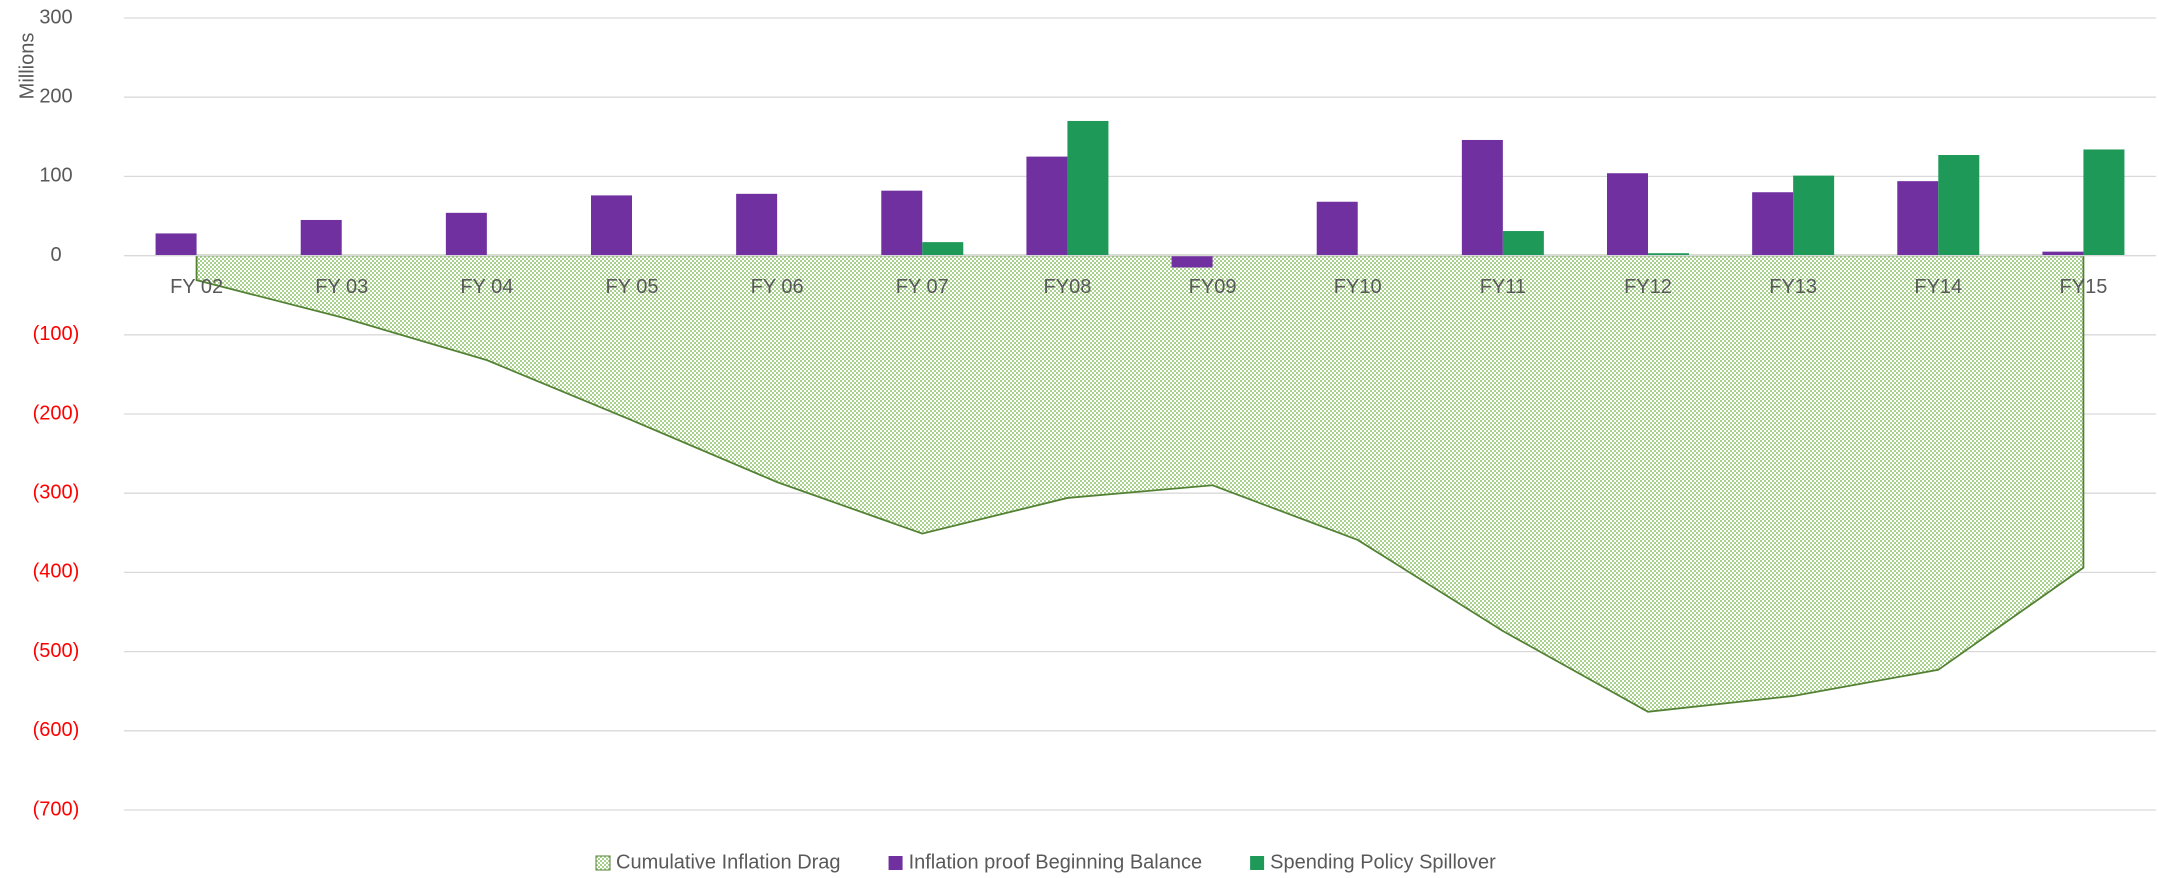  What do you see at coordinates (1793, 287) in the screenshot?
I see `x-tick-label: FY13` at bounding box center [1793, 287].